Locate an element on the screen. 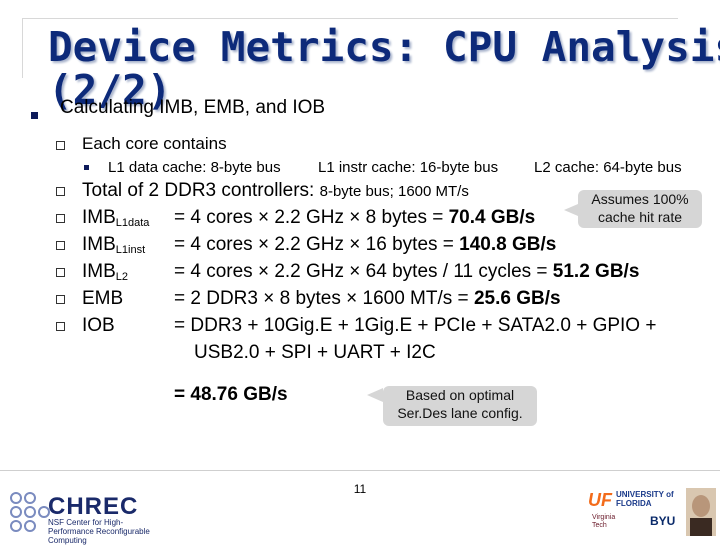  ddr-detail: 8-byte bus; 1600 MT/s is located at coordinates (394, 191).